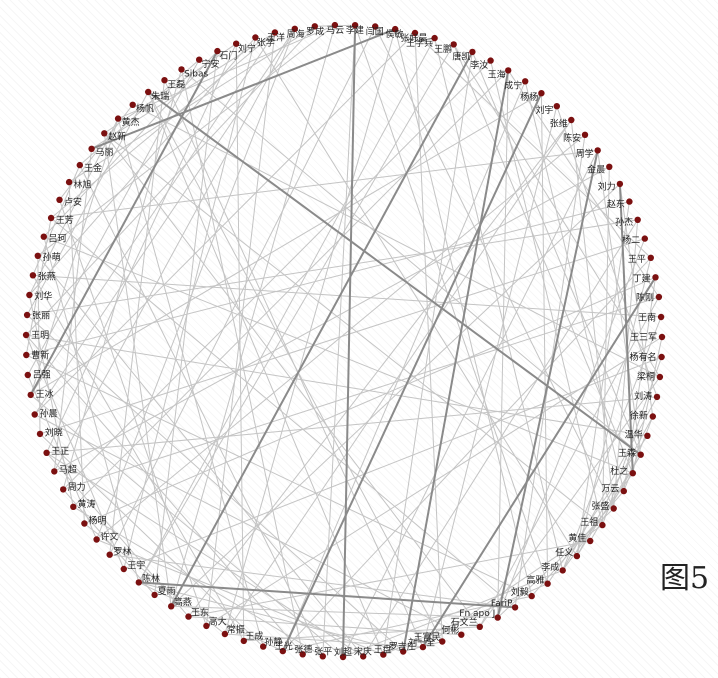 This screenshot has height=678, width=718. What do you see at coordinates (419, 43) in the screenshot?
I see `node-label: 王学兵` at bounding box center [419, 43].